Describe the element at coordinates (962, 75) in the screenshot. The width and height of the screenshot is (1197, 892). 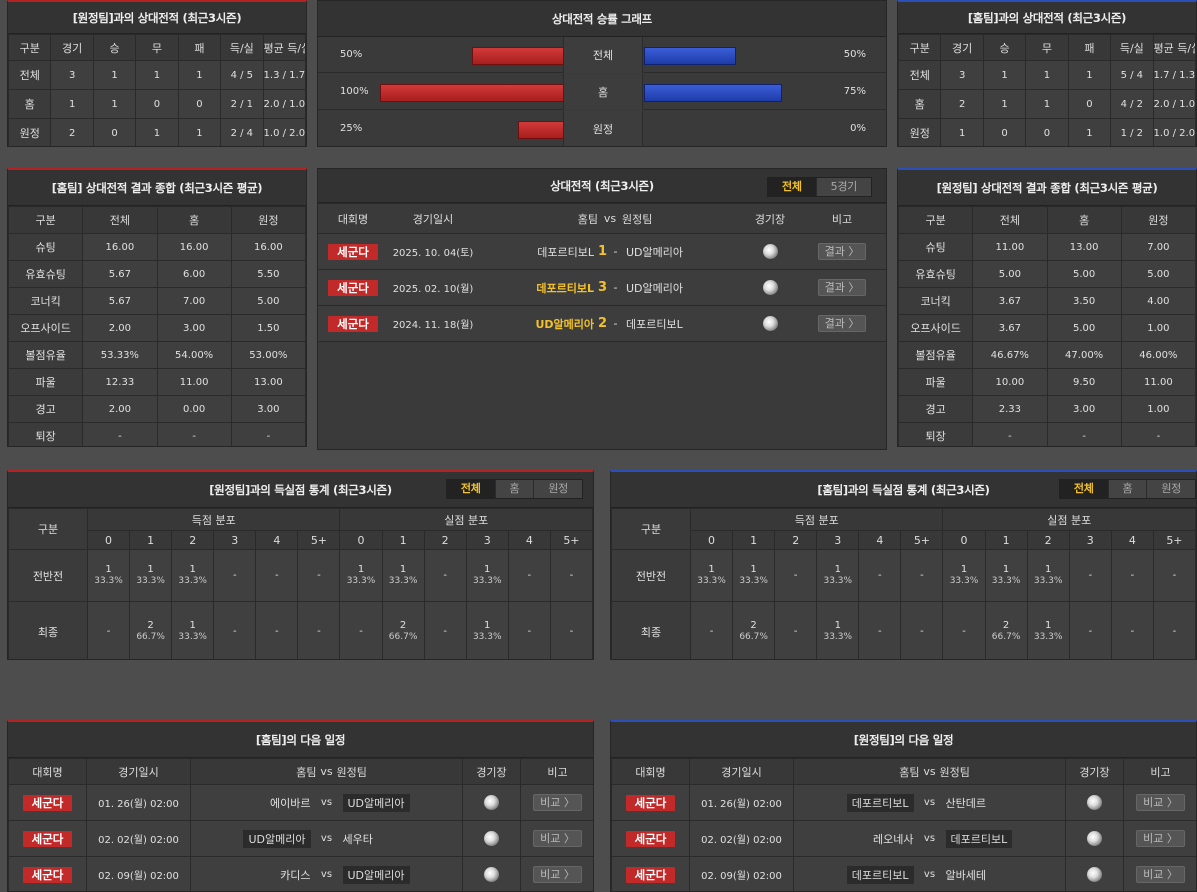
I see `cell-value: 3` at that location.